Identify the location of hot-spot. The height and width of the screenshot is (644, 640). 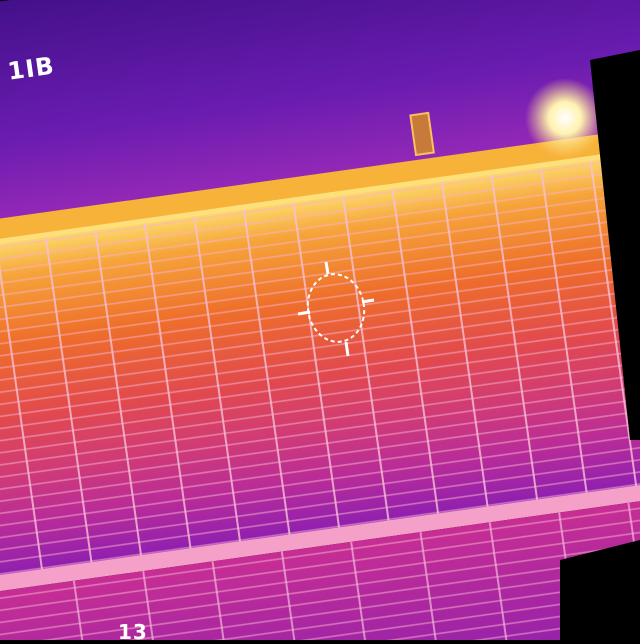
(565, 118).